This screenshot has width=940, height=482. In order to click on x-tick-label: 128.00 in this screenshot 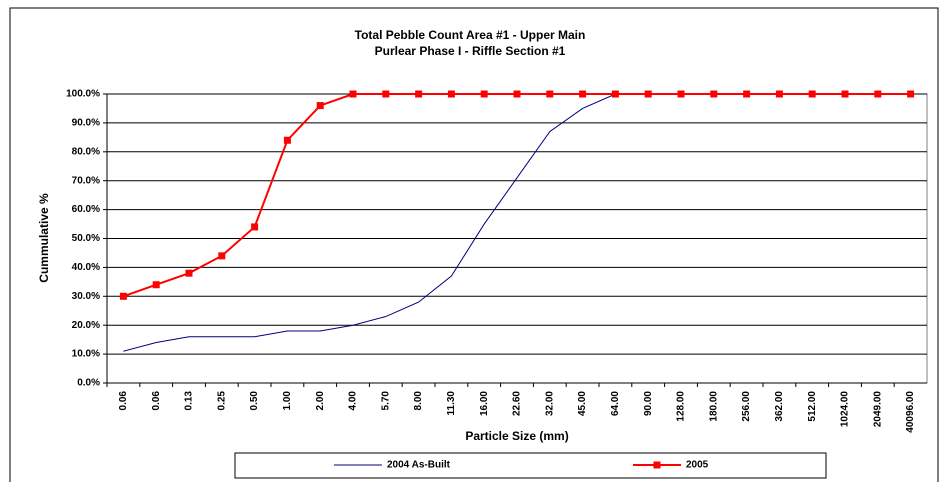, I will do `click(681, 406)`.